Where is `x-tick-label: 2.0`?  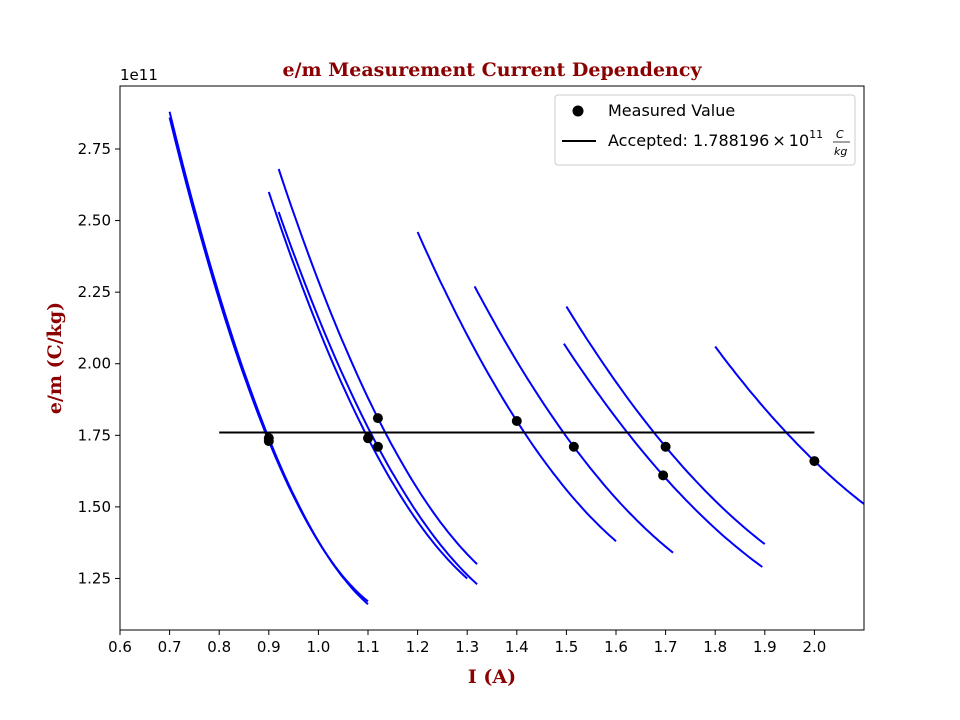 x-tick-label: 2.0 is located at coordinates (814, 647).